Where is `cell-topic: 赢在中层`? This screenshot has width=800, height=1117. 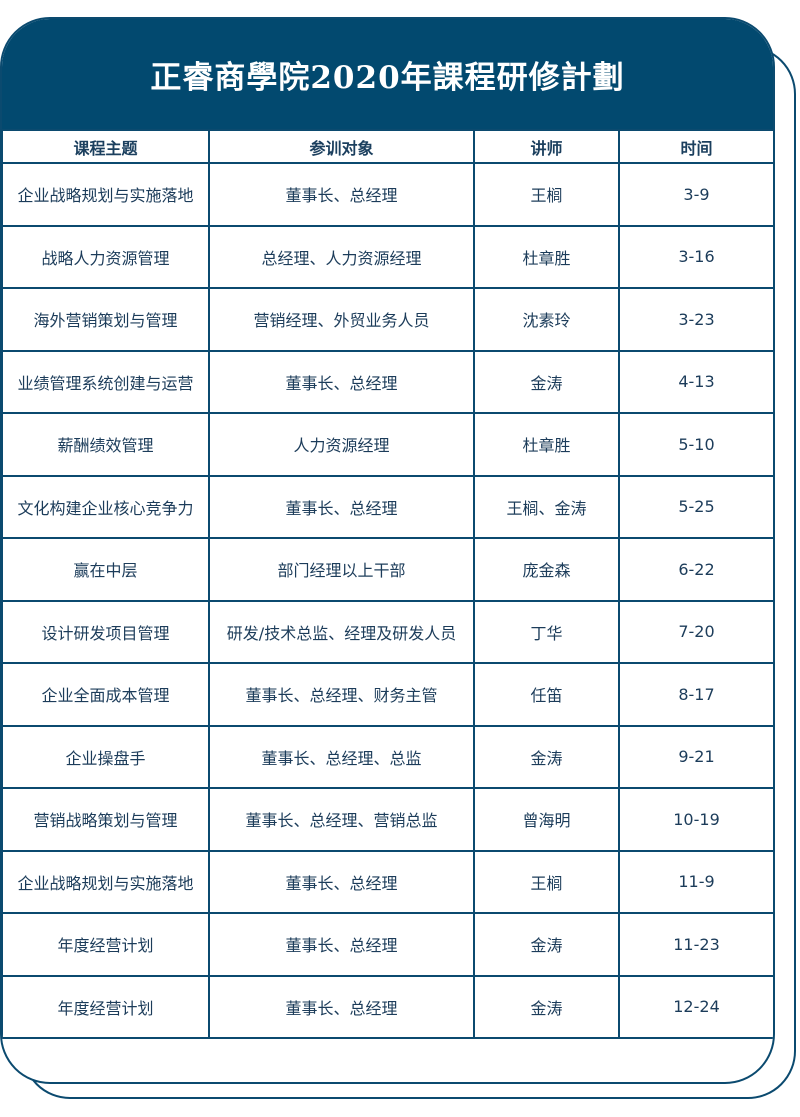 cell-topic: 赢在中层 is located at coordinates (106, 569).